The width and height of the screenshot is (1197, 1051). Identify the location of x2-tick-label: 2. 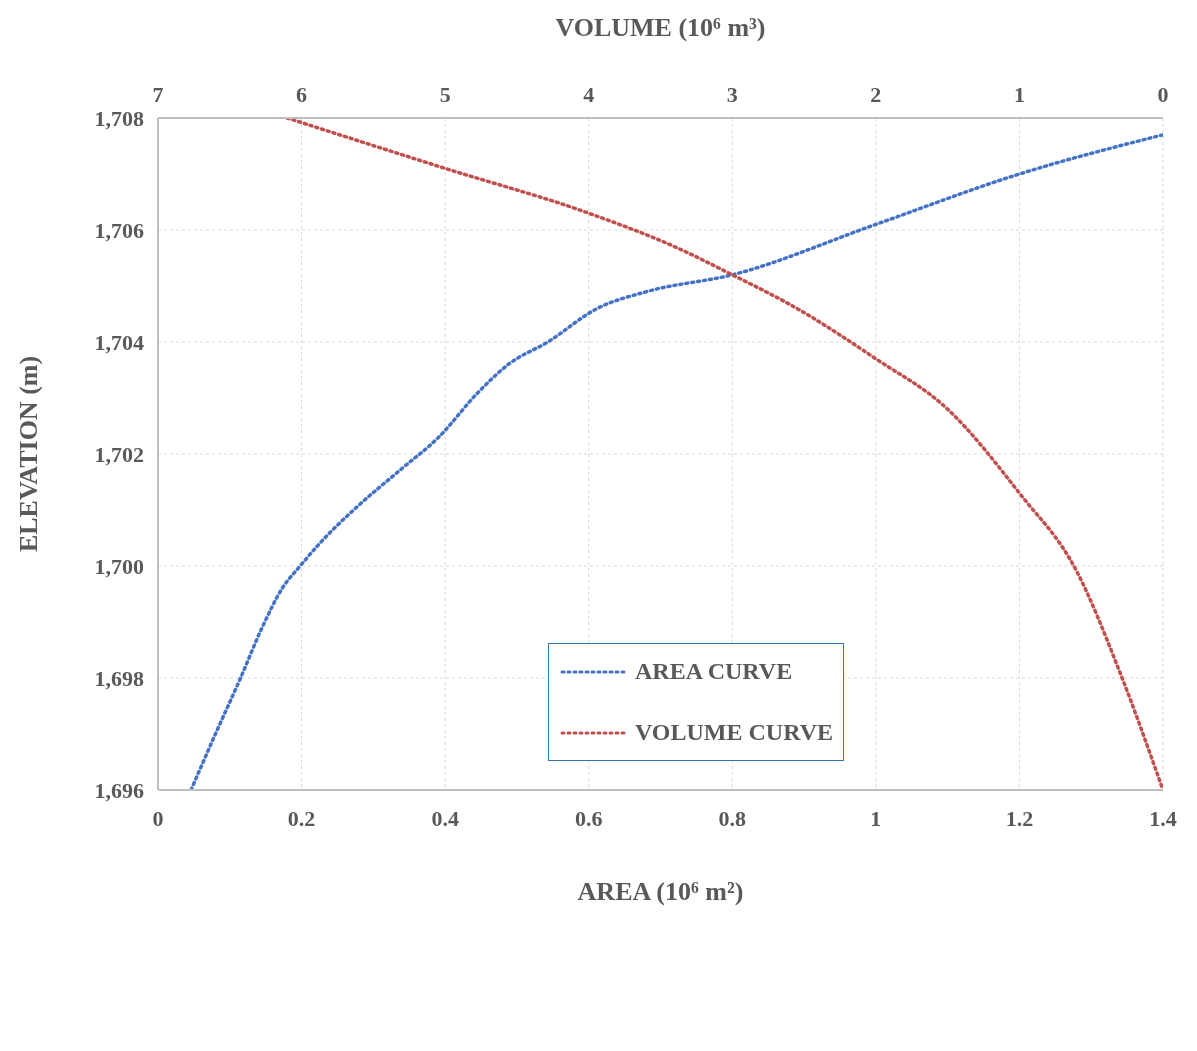
(876, 94).